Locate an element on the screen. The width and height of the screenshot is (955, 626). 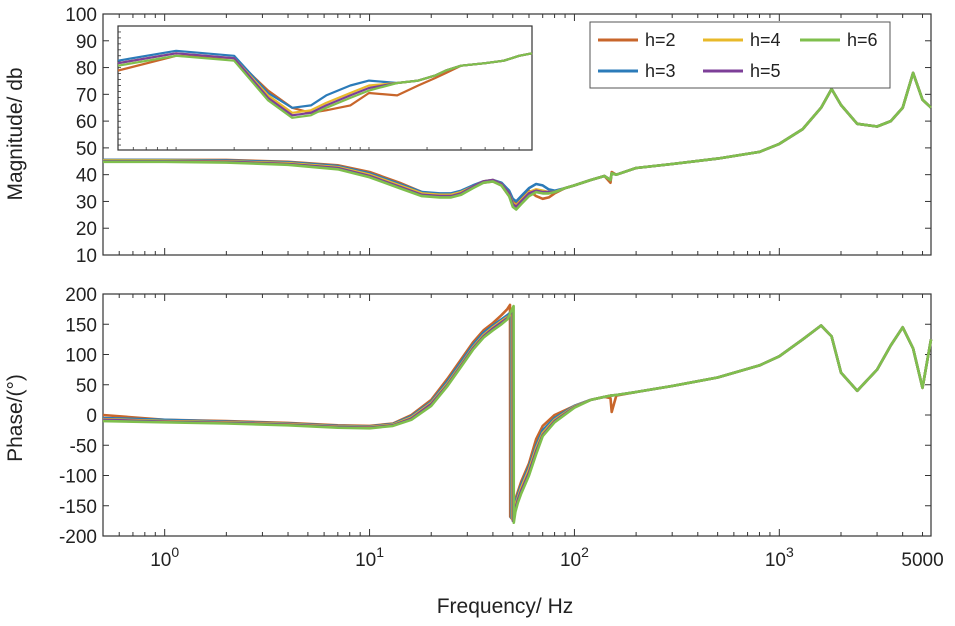
inset-series is located at coordinates (325, 84).